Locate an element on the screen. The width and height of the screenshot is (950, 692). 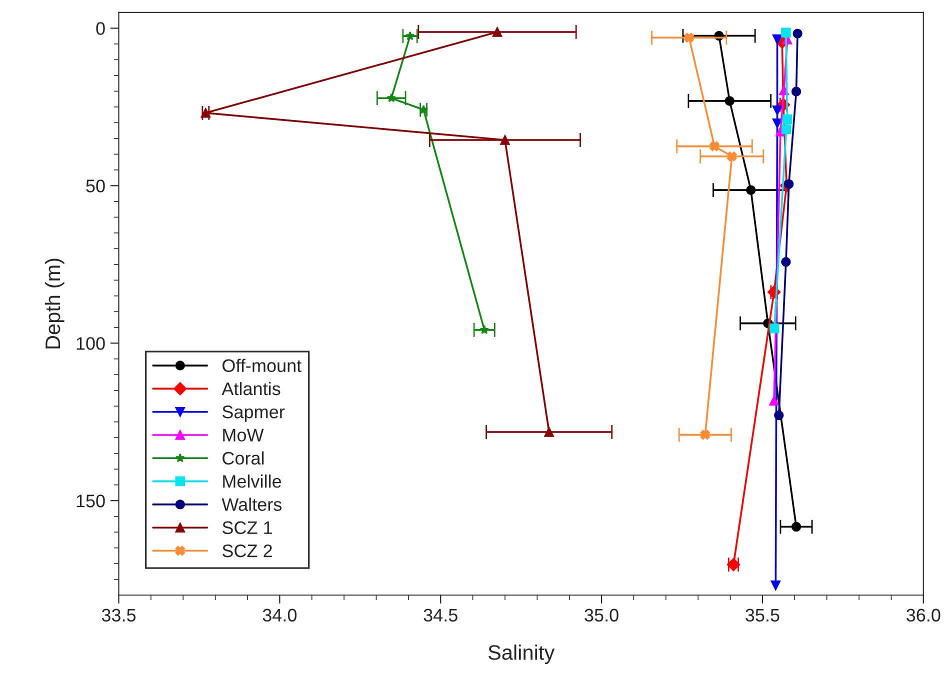
y-tick-label: 0 is located at coordinates (100, 28).